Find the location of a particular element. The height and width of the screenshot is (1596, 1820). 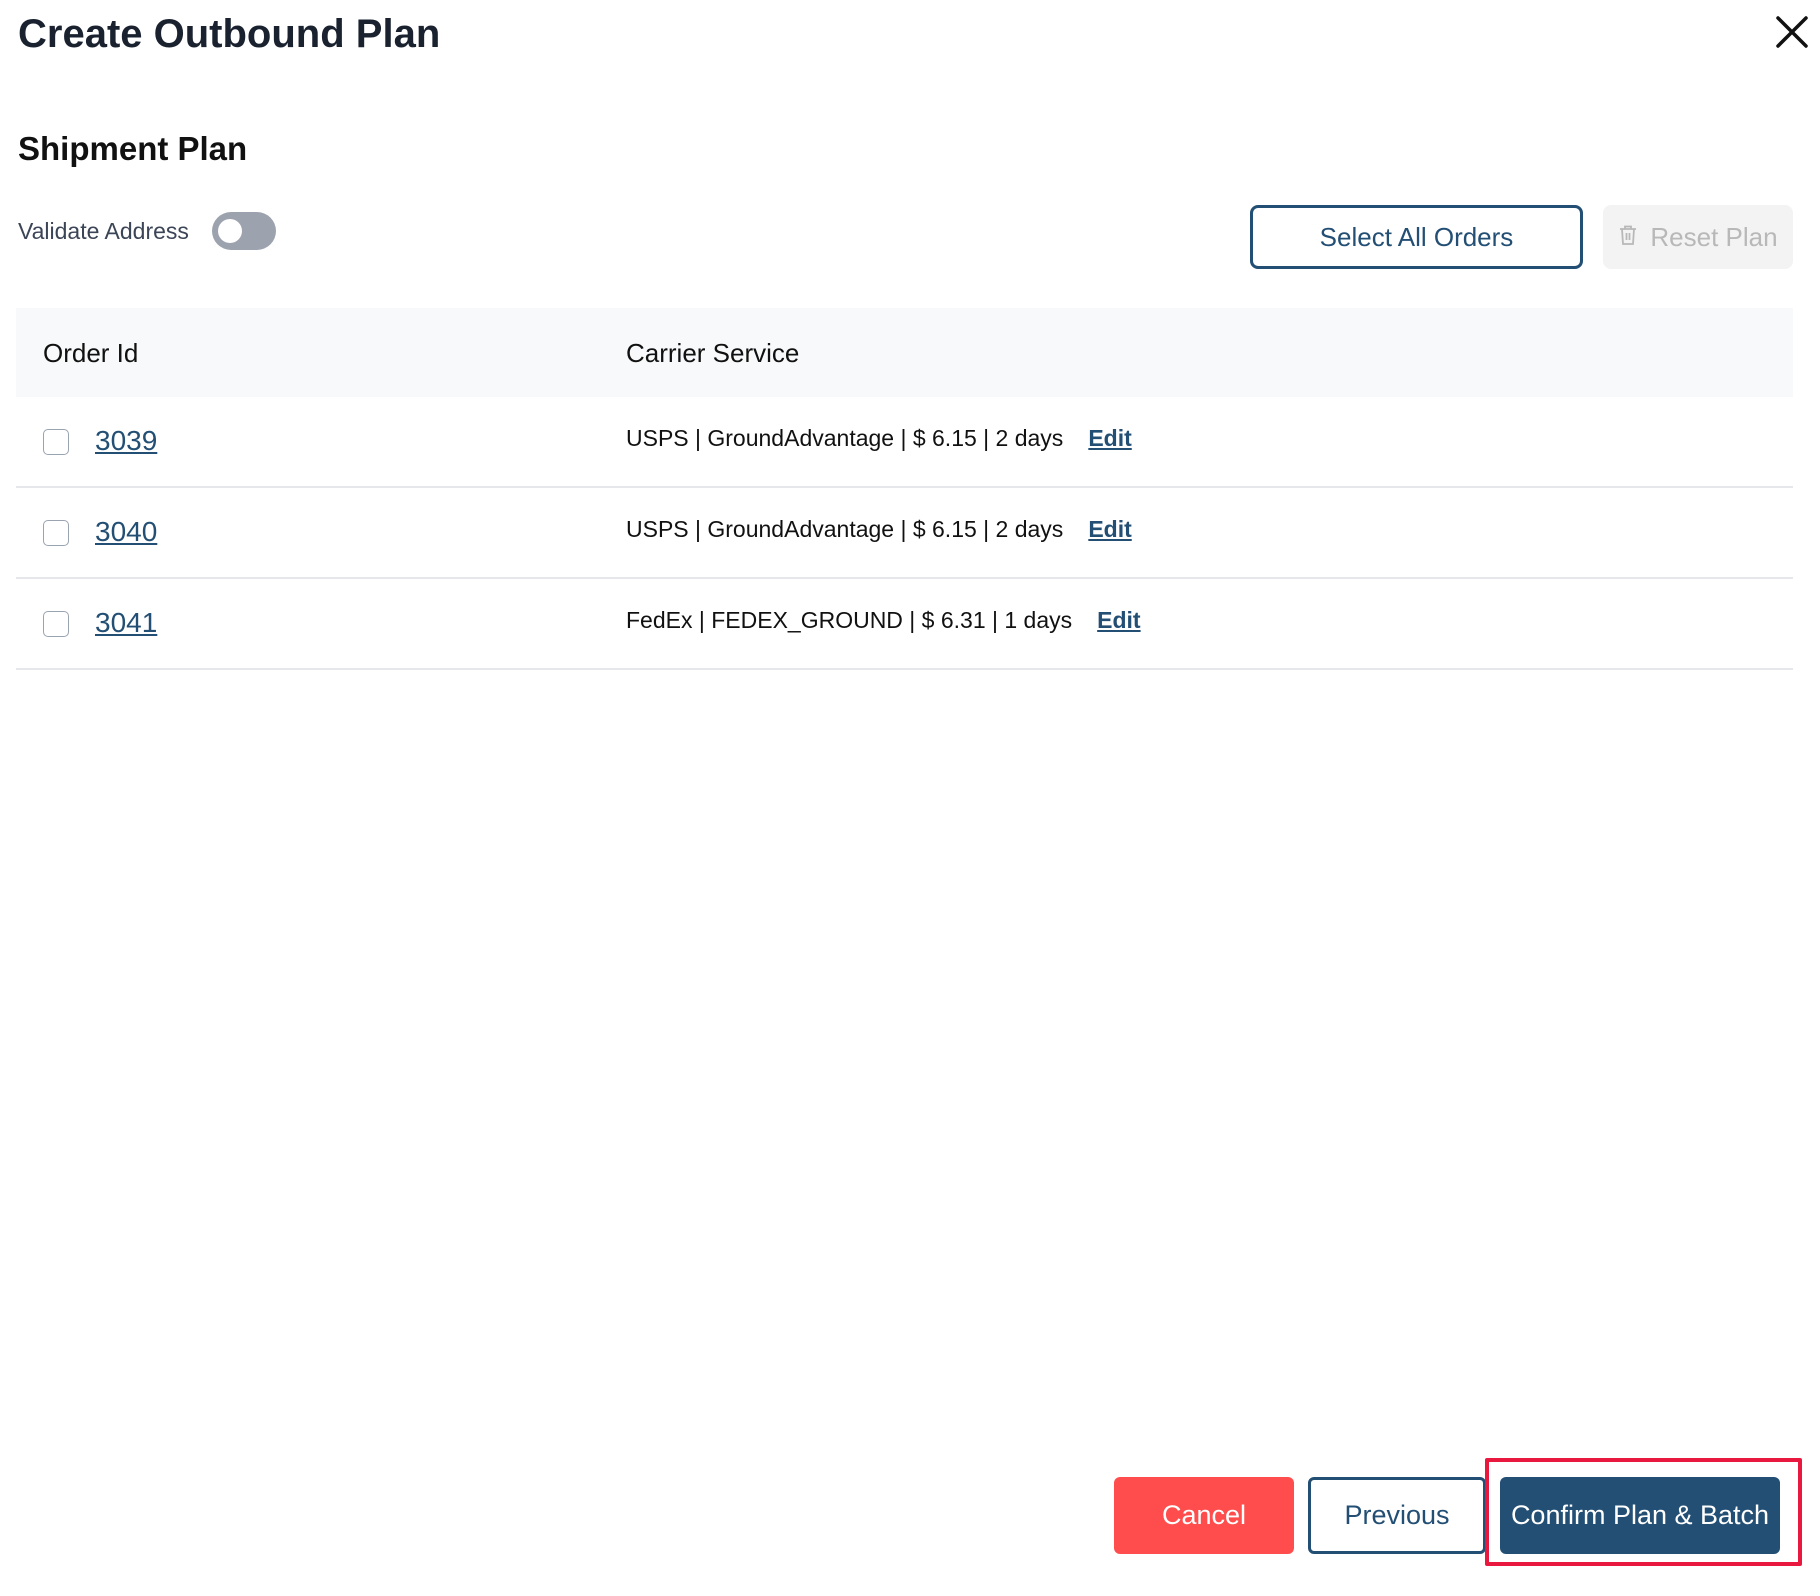

reset-plan-label: Reset Plan is located at coordinates (1714, 236).